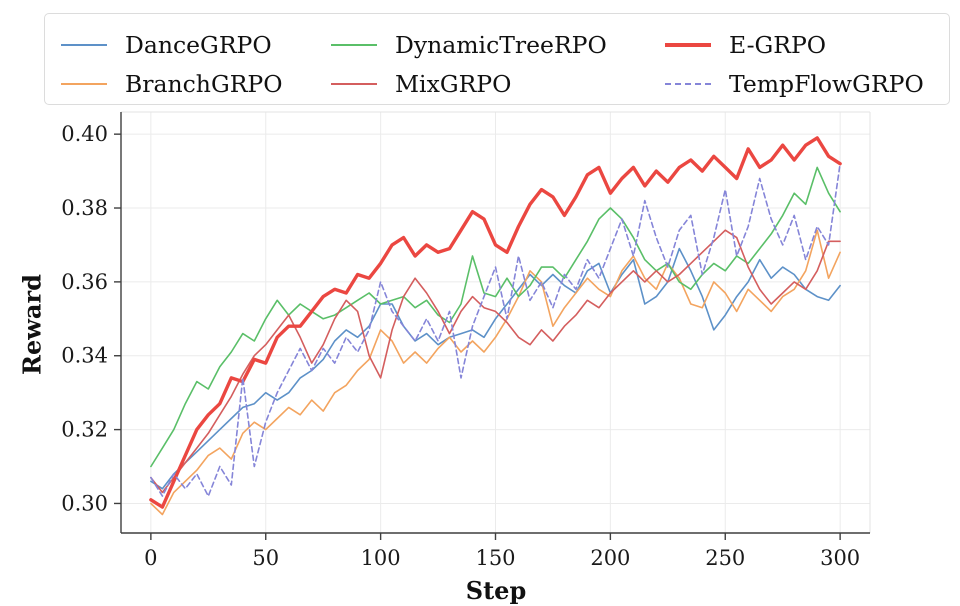  Describe the element at coordinates (265, 558) in the screenshot. I see `x-tick-label: 50` at that location.